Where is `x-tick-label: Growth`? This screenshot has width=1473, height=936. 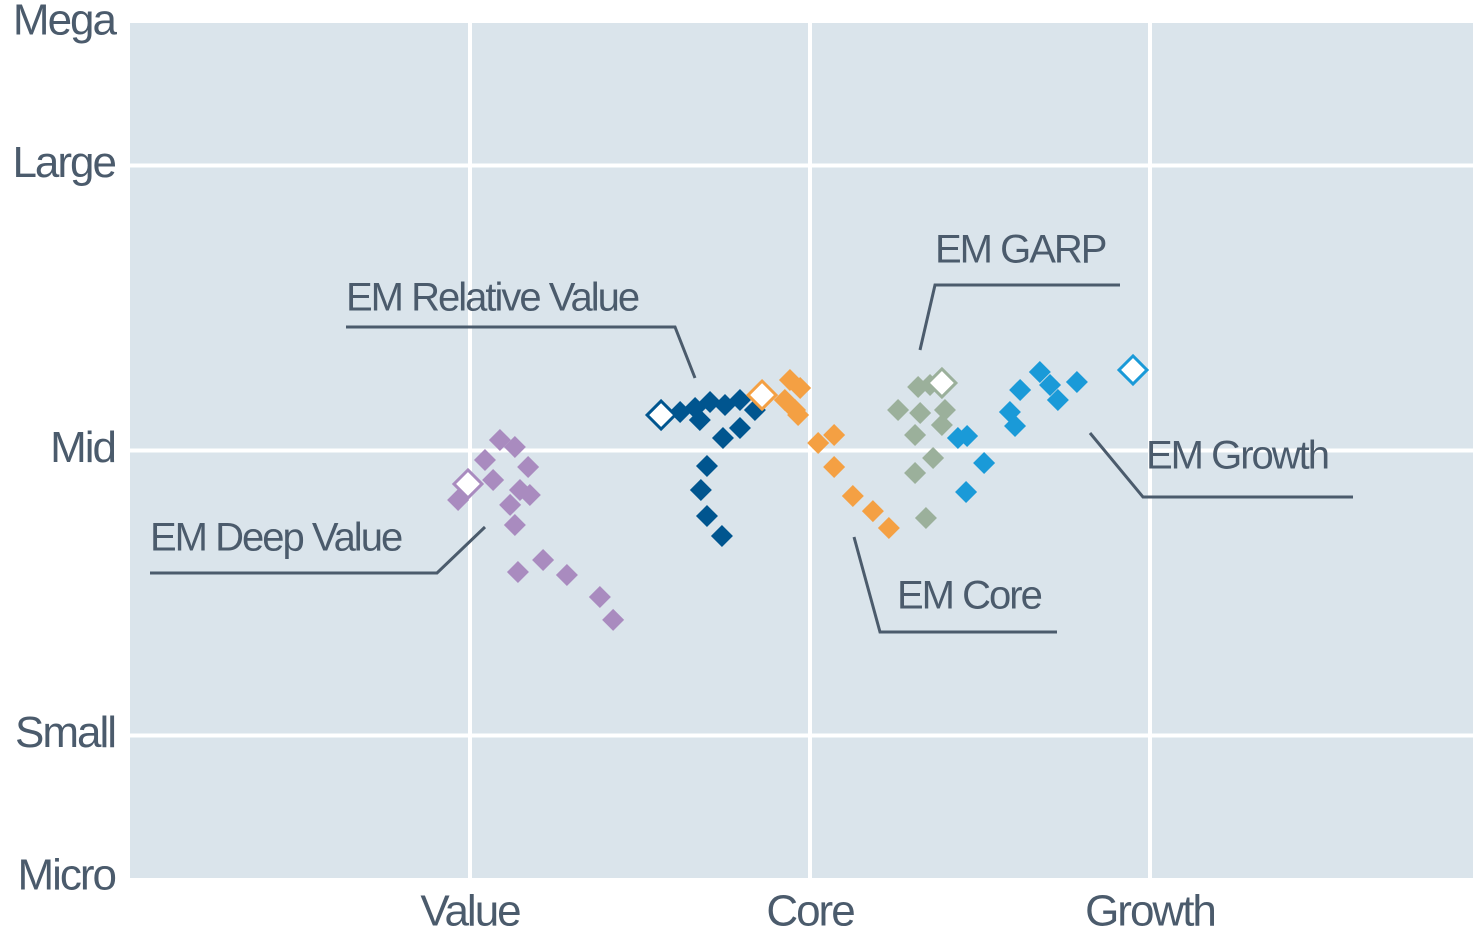
x-tick-label: Growth is located at coordinates (1150, 911).